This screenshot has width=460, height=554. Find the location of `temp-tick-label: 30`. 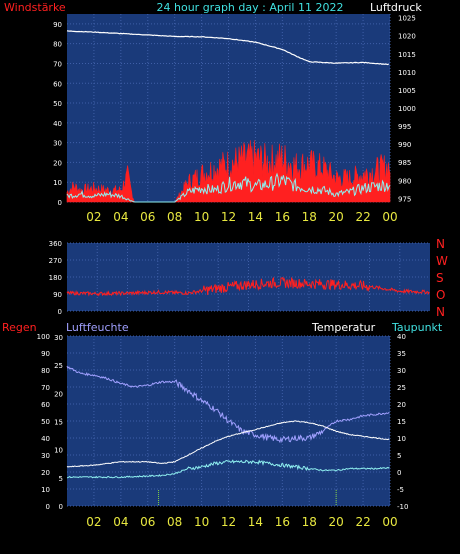

temp-tick-label: 30 is located at coordinates (401, 371).